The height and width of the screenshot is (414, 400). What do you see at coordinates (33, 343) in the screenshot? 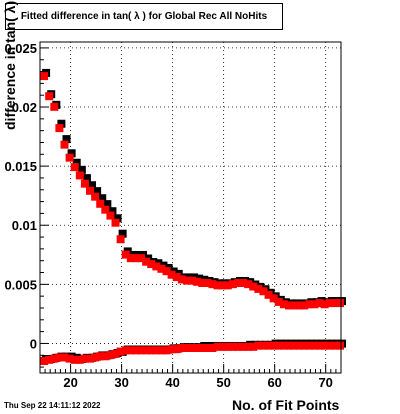
I see `y-tick-label: 0` at bounding box center [33, 343].